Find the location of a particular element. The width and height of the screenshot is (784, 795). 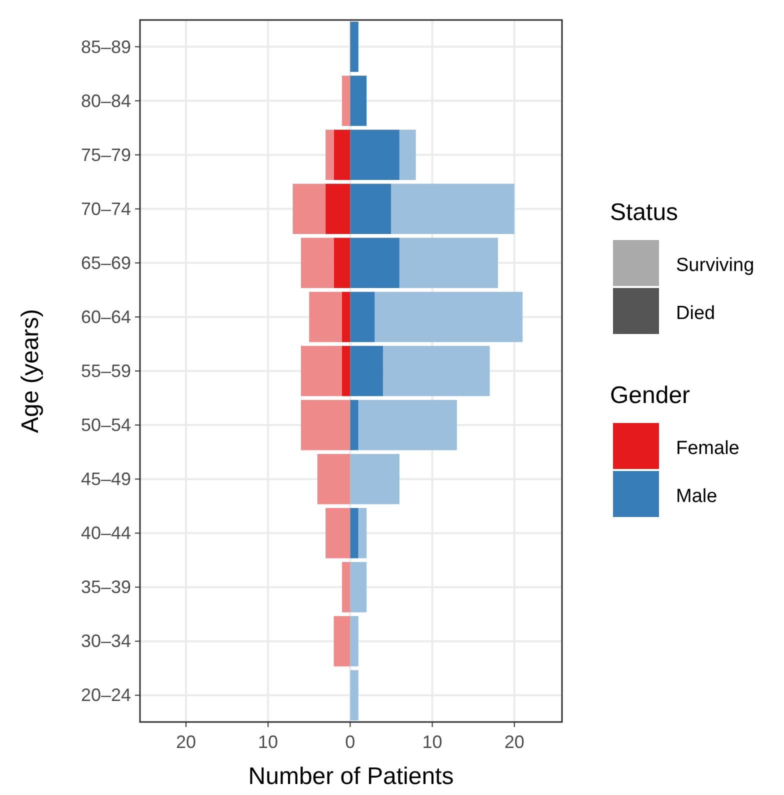

y-tick-label: 30–34 is located at coordinates (105, 641).